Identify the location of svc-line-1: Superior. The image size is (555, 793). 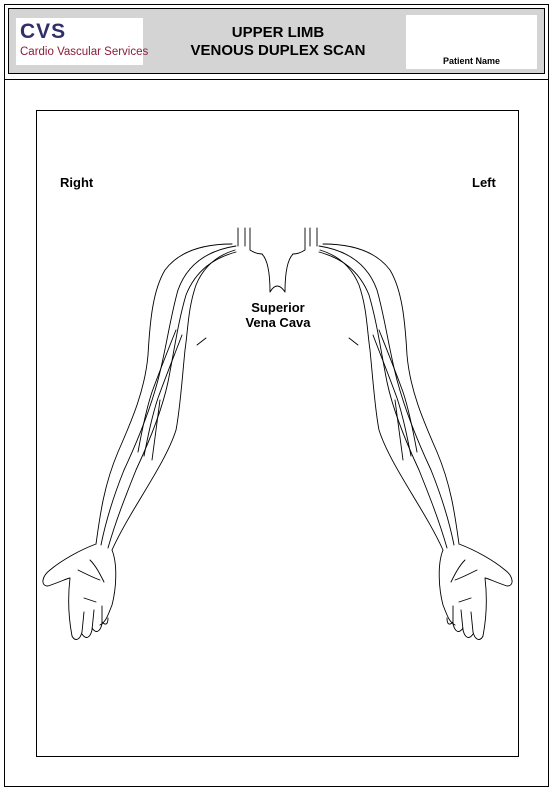
(278, 307).